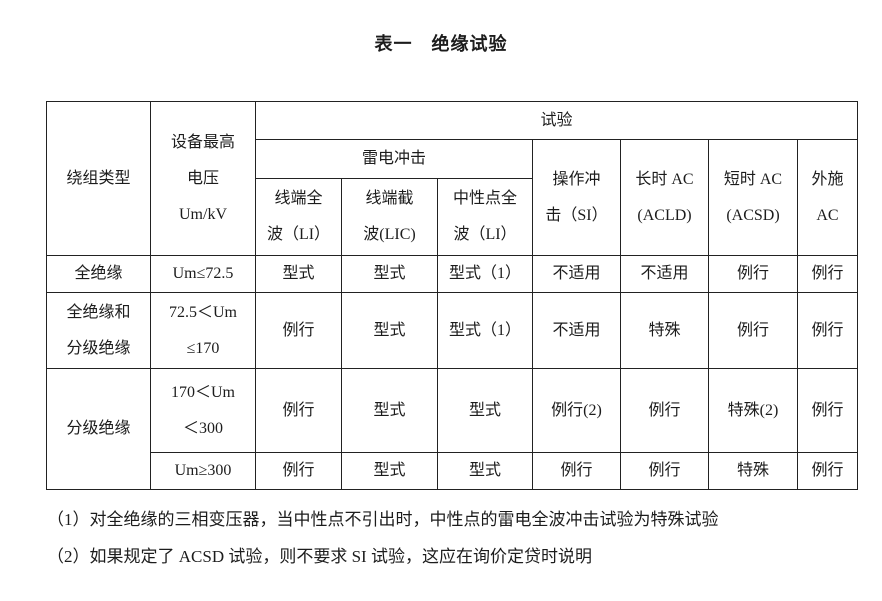  What do you see at coordinates (203, 178) in the screenshot?
I see `header-max-voltage: 设备最高 电压 Um/kV` at bounding box center [203, 178].